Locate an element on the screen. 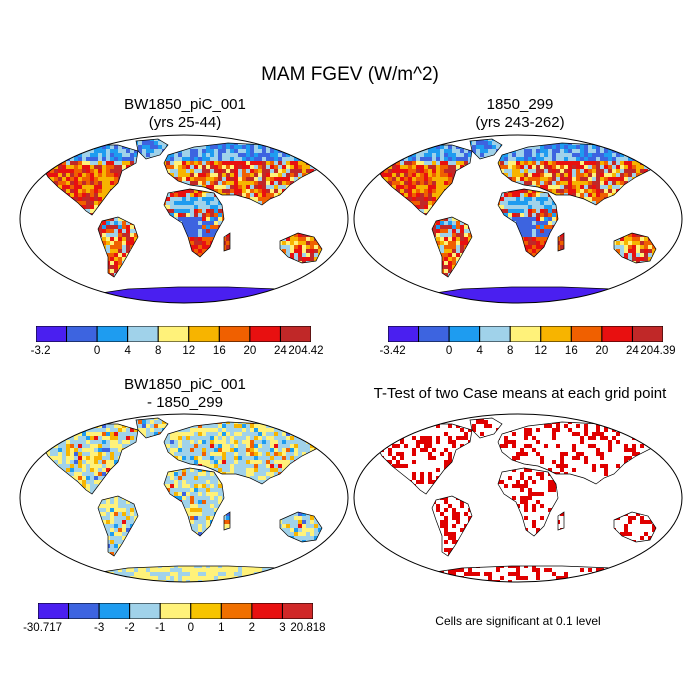 The width and height of the screenshot is (700, 700). colorbar-diff is located at coordinates (175, 611).